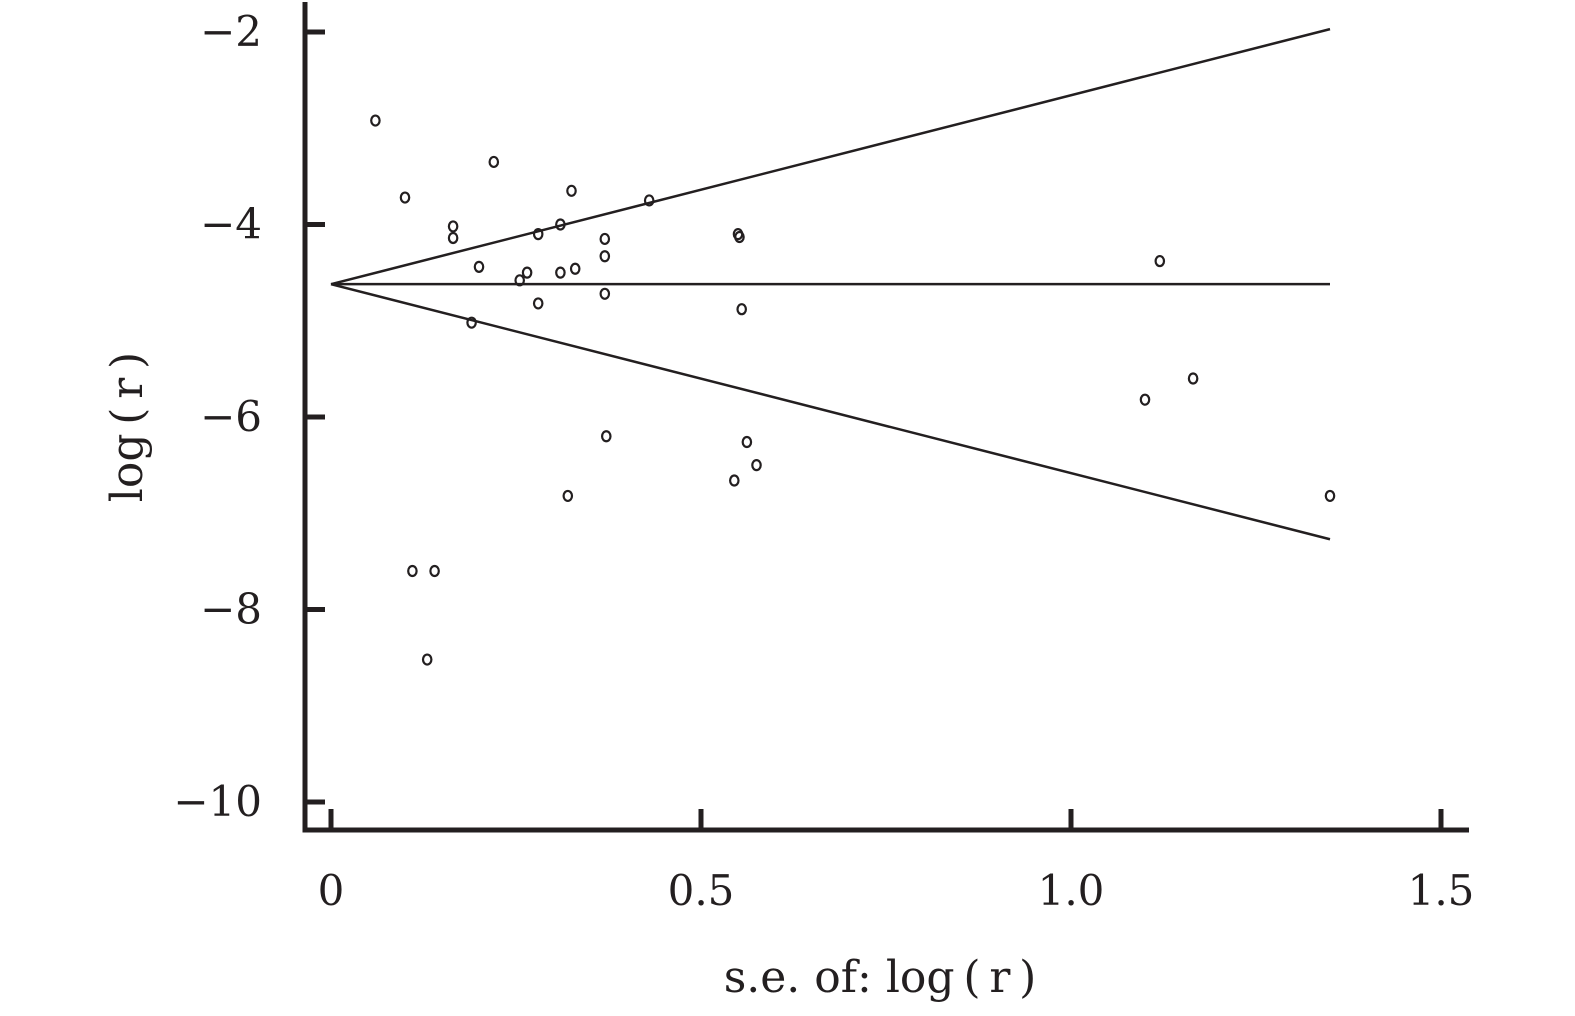 This screenshot has width=1575, height=1016. What do you see at coordinates (331, 890) in the screenshot?
I see `x-tick-label: 0` at bounding box center [331, 890].